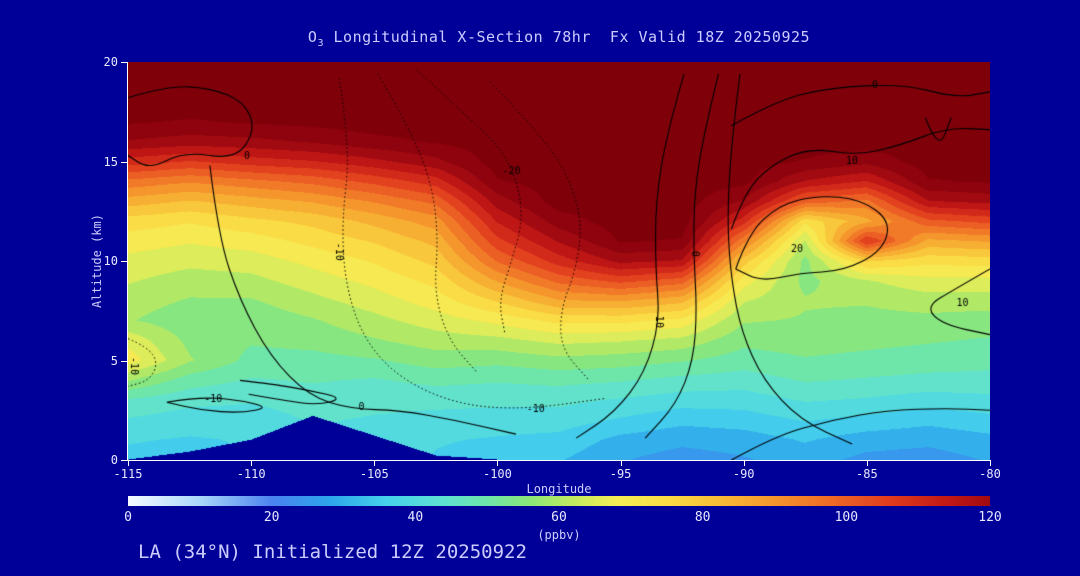  Describe the element at coordinates (128, 517) in the screenshot. I see `colorbar-tick-label: 0` at that location.